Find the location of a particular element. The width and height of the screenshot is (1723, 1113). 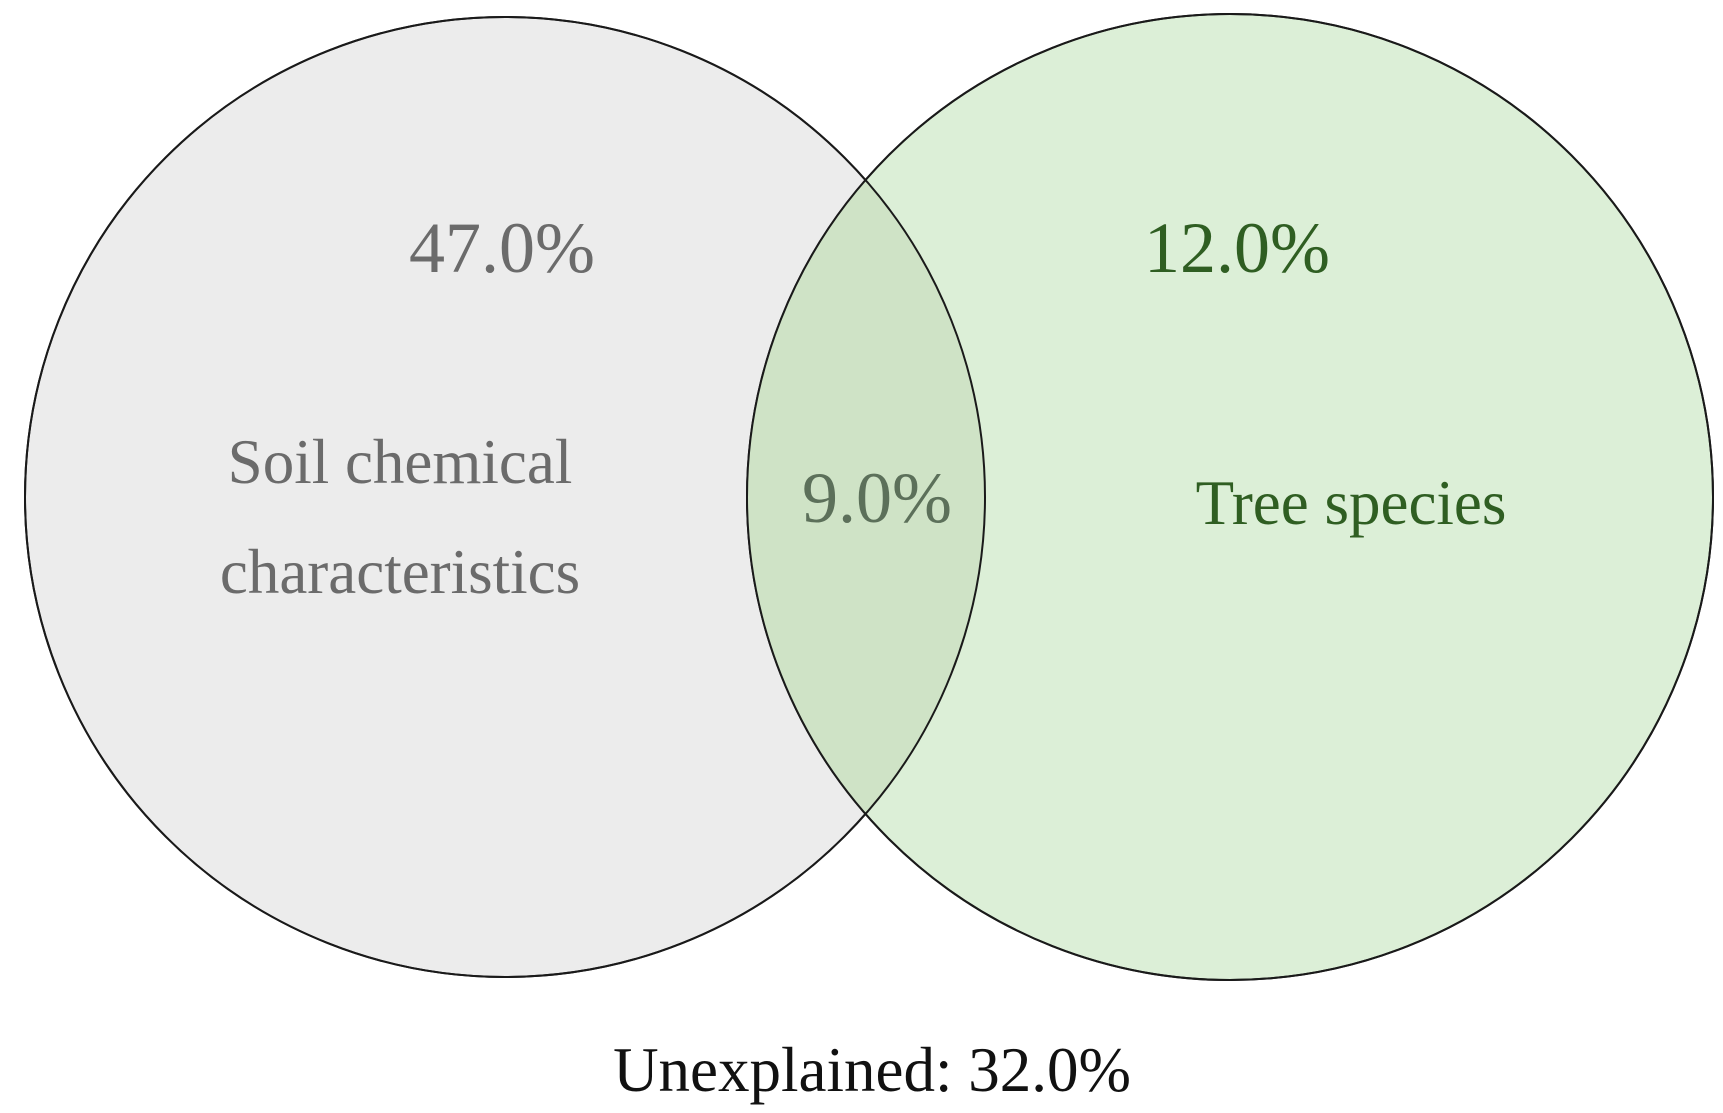

soil-unique-value: 47.0% is located at coordinates (502, 248).